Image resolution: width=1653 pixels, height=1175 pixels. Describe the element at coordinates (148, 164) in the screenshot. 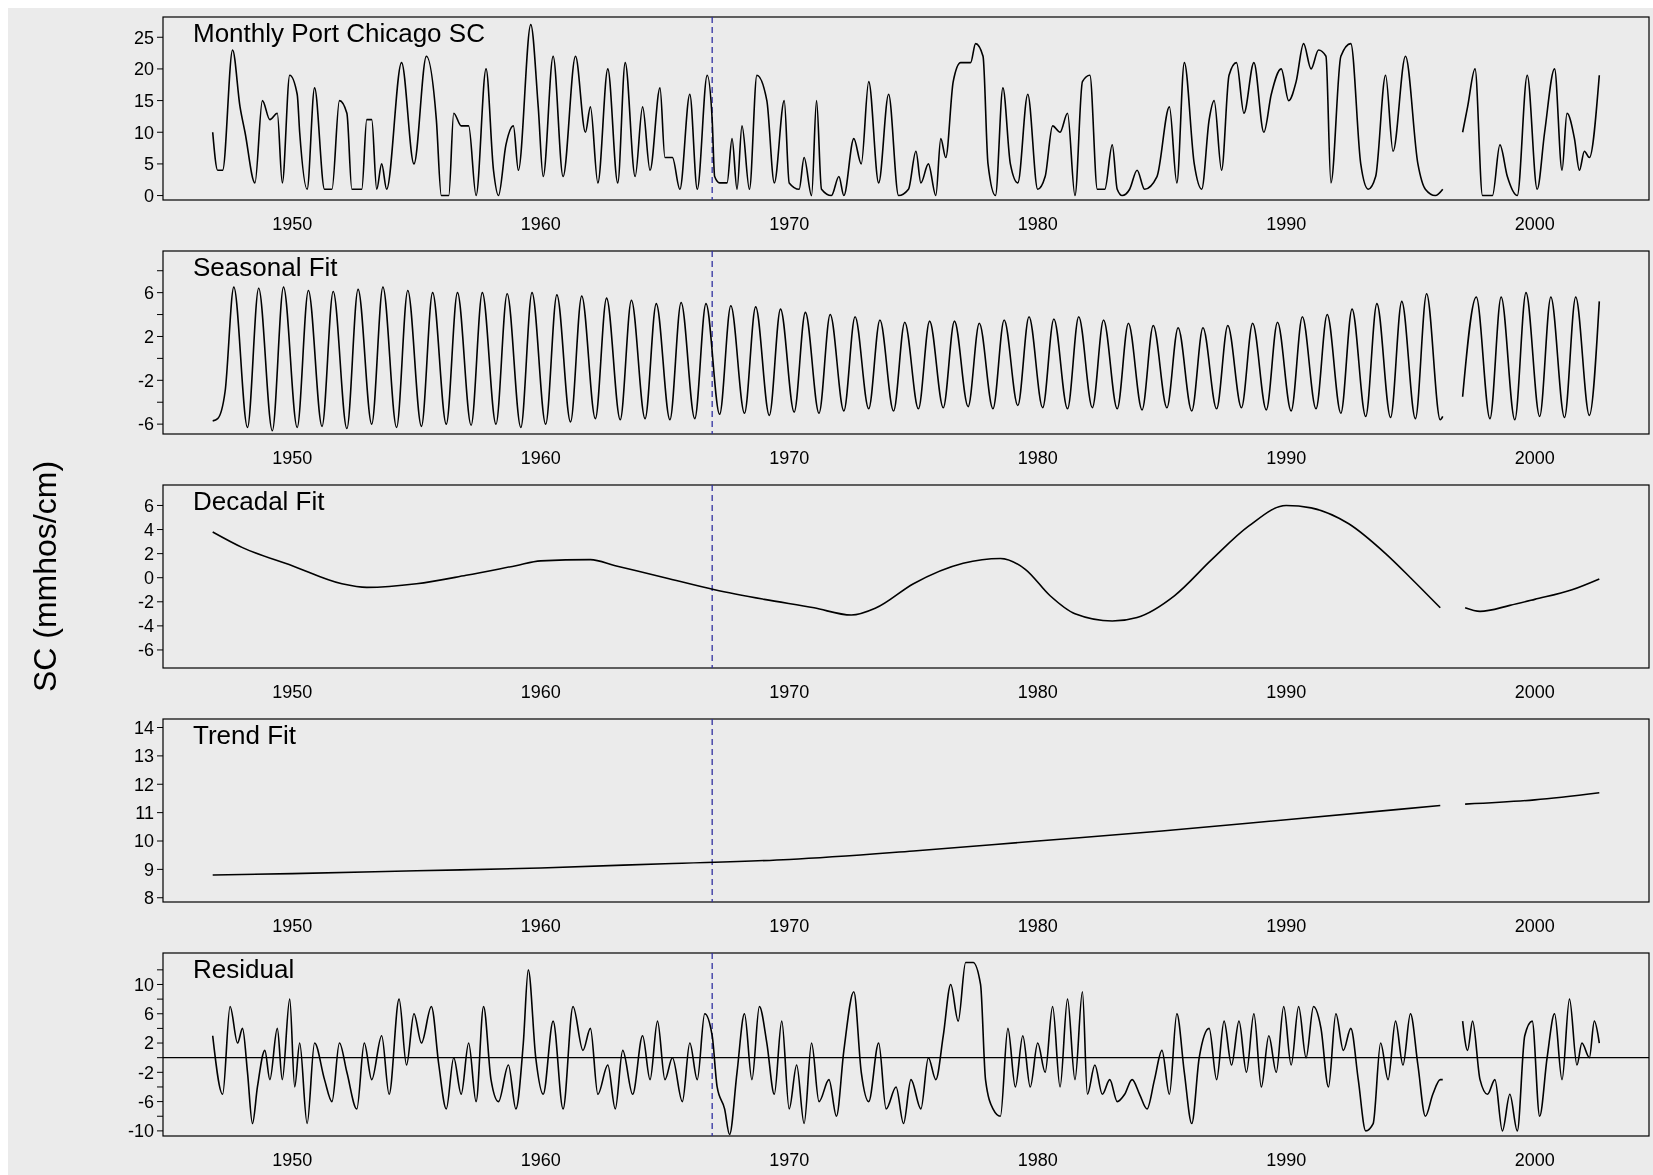

I see `y-tick-label: 5` at that location.